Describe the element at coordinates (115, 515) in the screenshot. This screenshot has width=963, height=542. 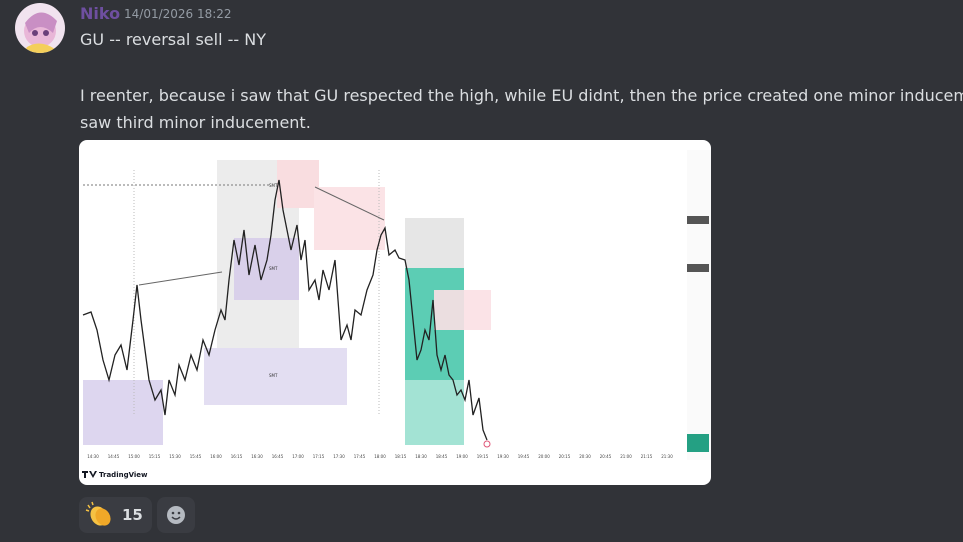
I see `reaction: 15` at that location.